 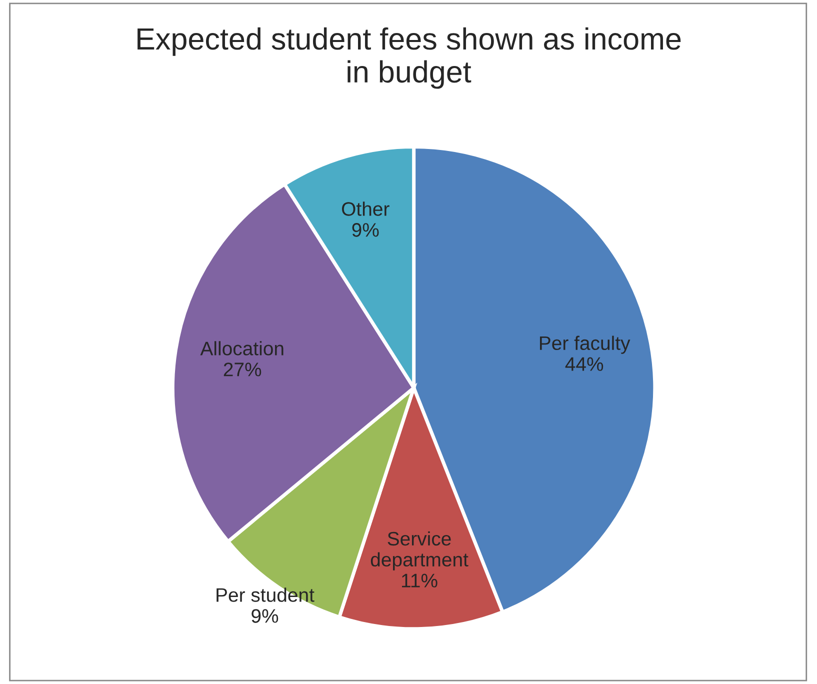 What do you see at coordinates (243, 369) in the screenshot?
I see `data-label: 27%` at bounding box center [243, 369].